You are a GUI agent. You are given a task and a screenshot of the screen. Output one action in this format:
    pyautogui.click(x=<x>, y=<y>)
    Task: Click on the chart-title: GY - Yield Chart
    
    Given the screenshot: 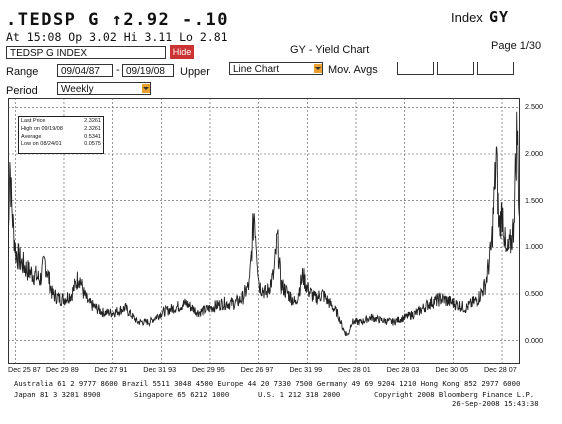 What is the action you would take?
    pyautogui.click(x=330, y=50)
    